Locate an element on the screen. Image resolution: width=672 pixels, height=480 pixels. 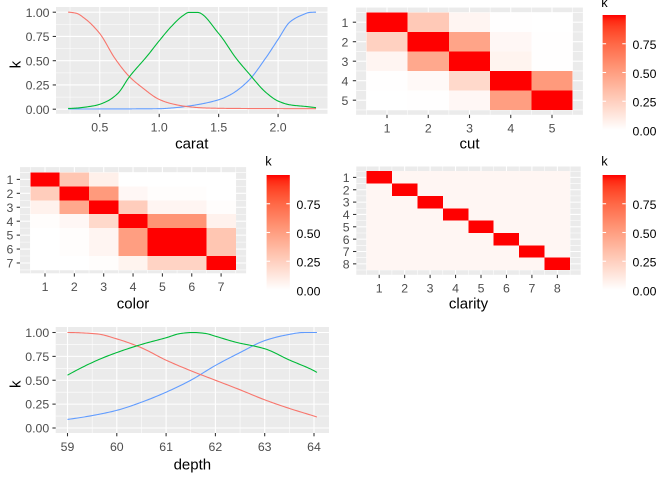
svg-text: 63 is located at coordinates (265, 447).